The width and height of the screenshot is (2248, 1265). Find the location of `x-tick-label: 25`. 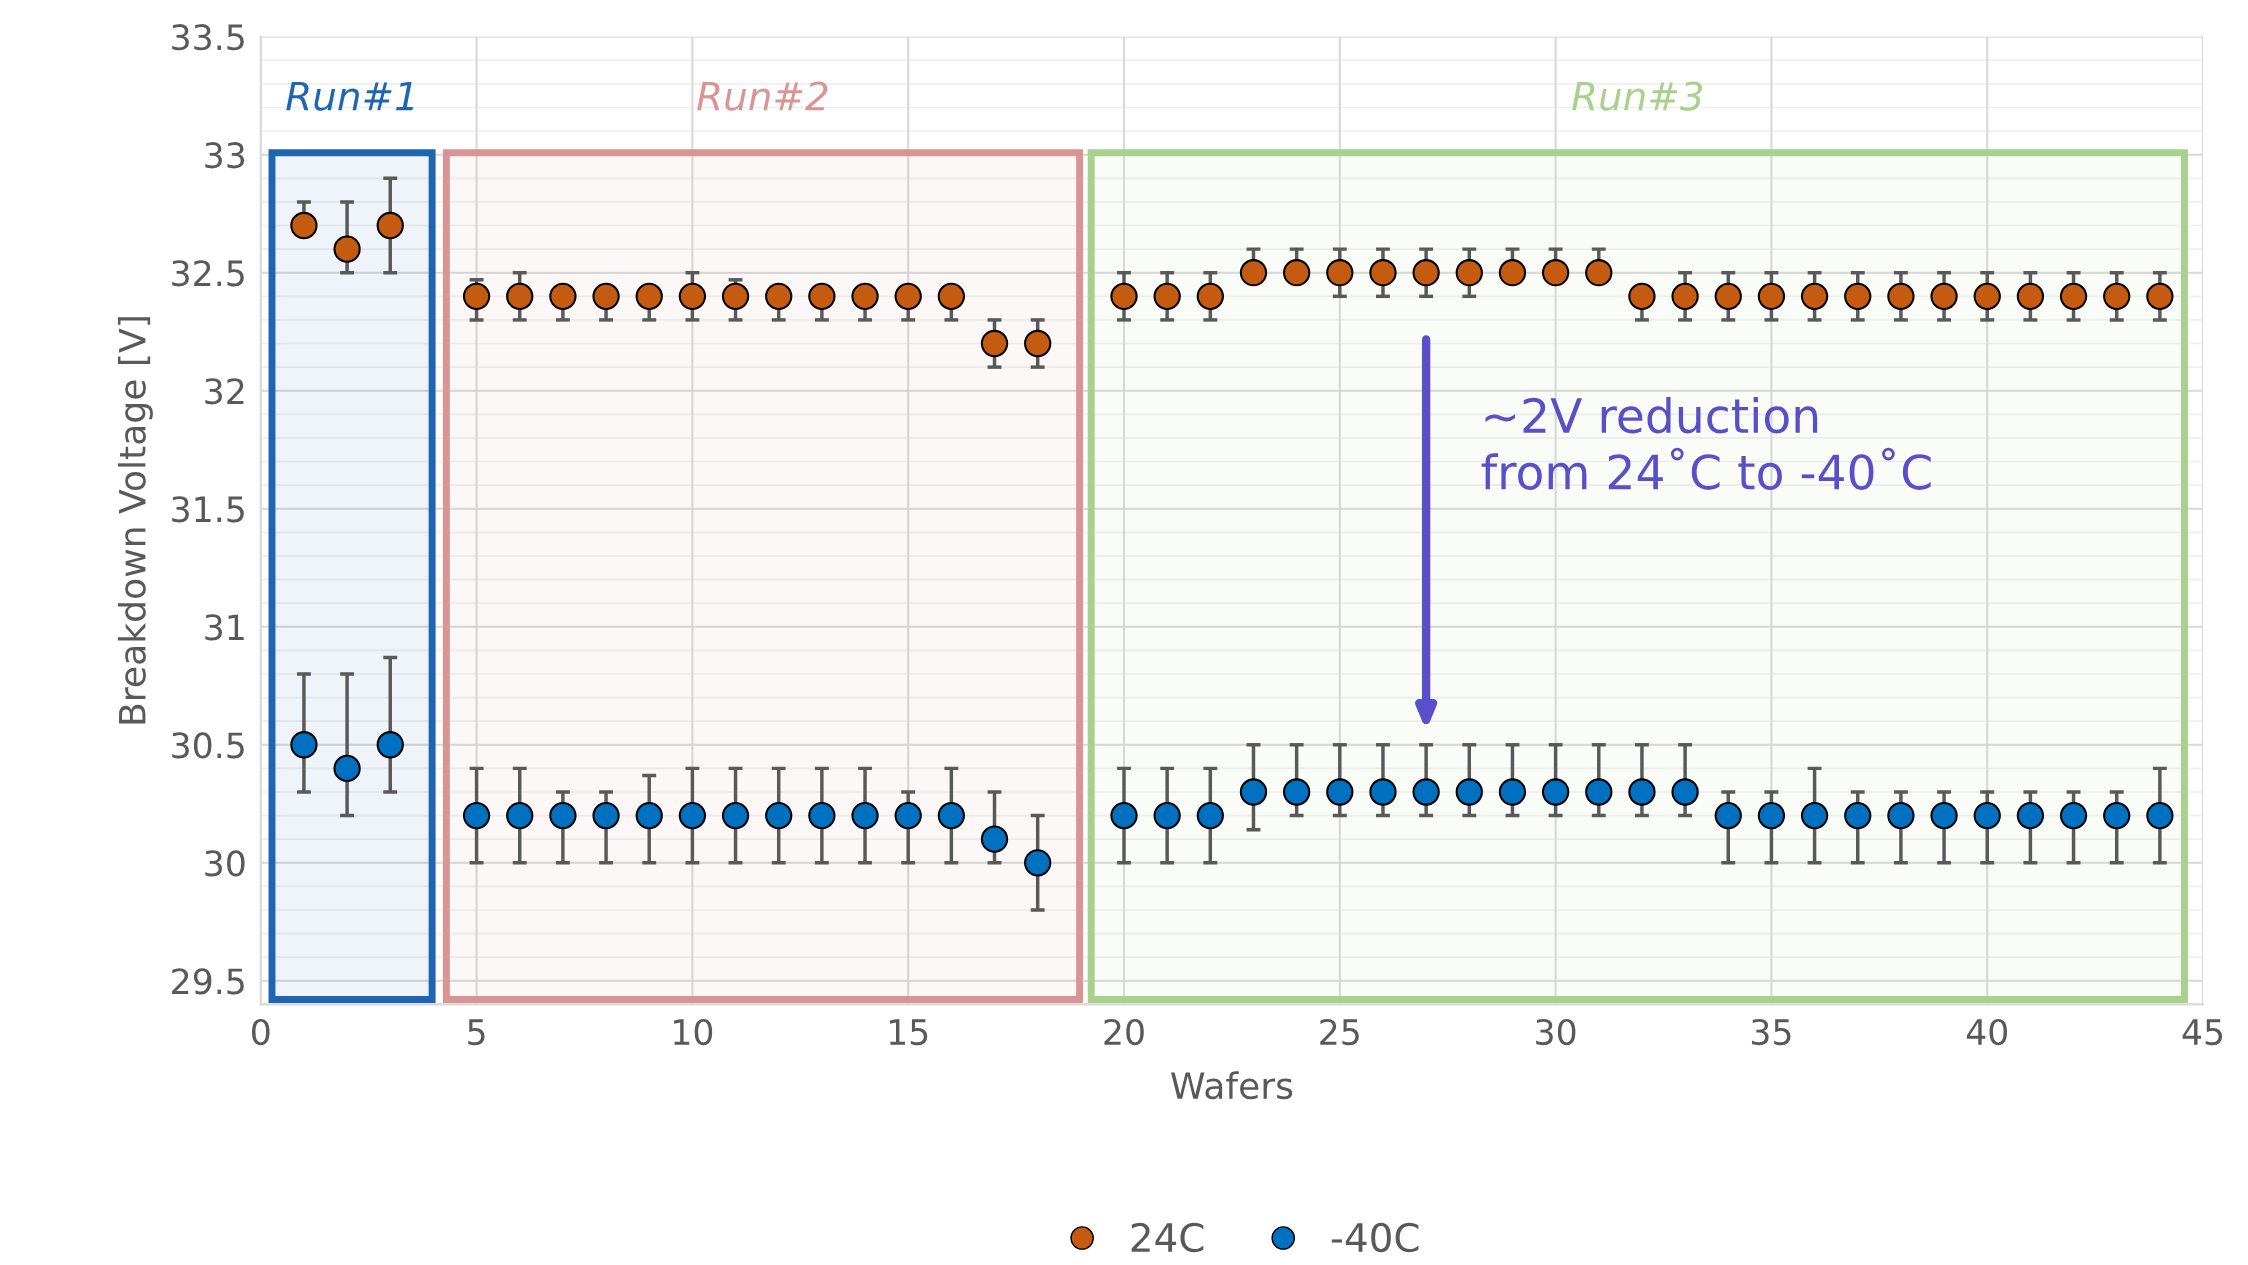

x-tick-label: 25 is located at coordinates (1339, 1032).